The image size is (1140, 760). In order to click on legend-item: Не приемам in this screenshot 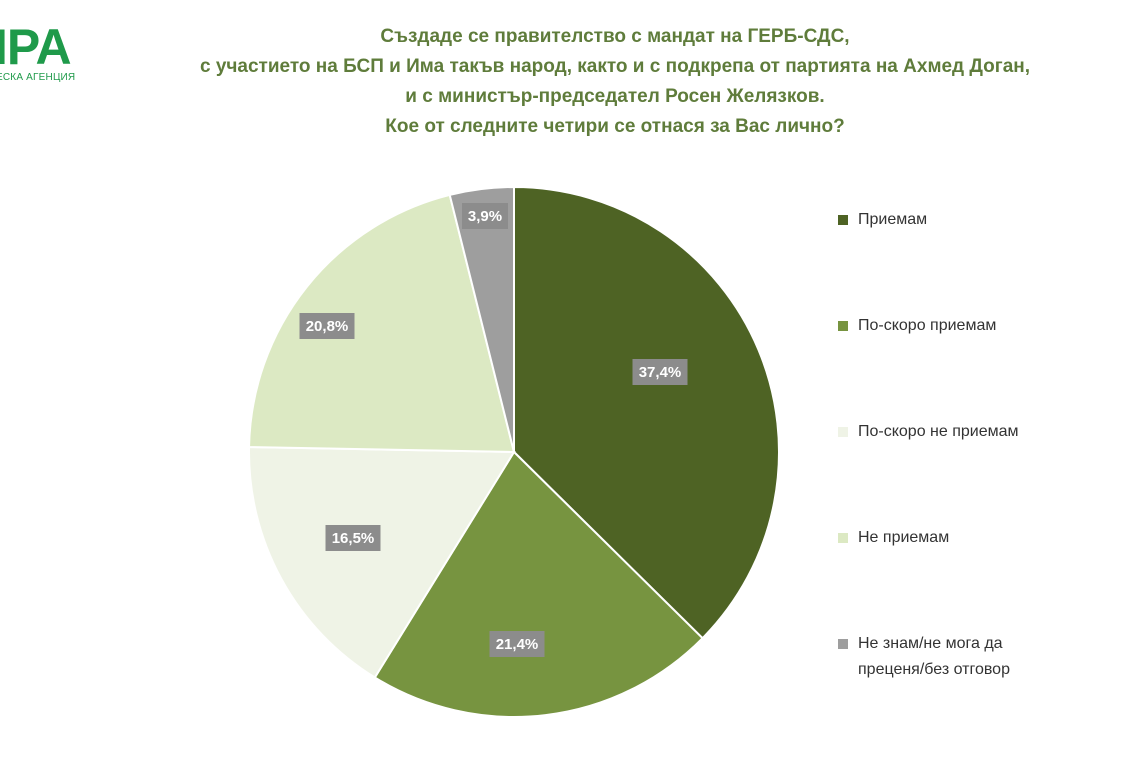, I will do `click(893, 538)`.